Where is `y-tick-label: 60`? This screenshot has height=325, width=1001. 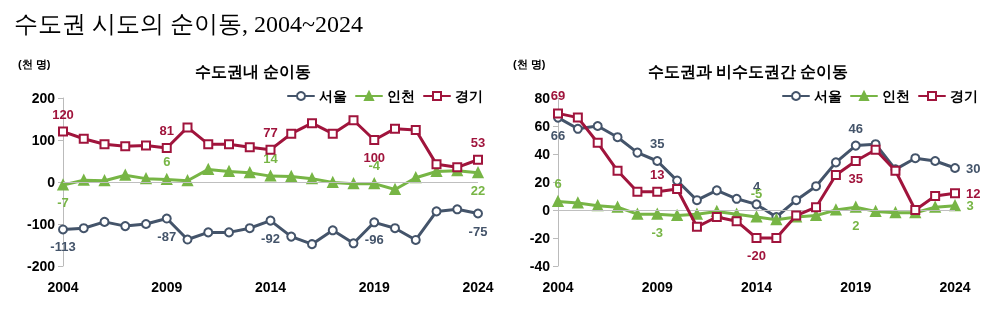 y-tick-label: 60 is located at coordinates (542, 126).